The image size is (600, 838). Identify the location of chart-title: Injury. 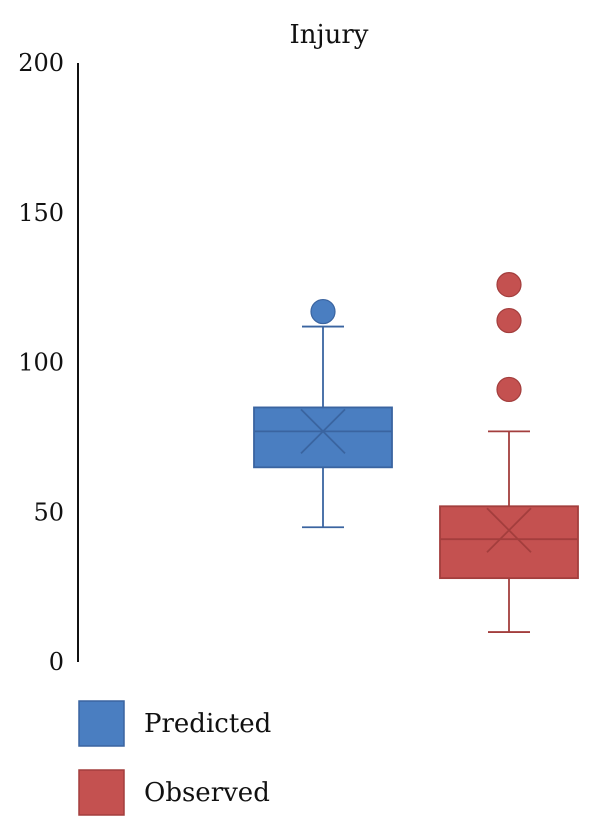
(329, 35).